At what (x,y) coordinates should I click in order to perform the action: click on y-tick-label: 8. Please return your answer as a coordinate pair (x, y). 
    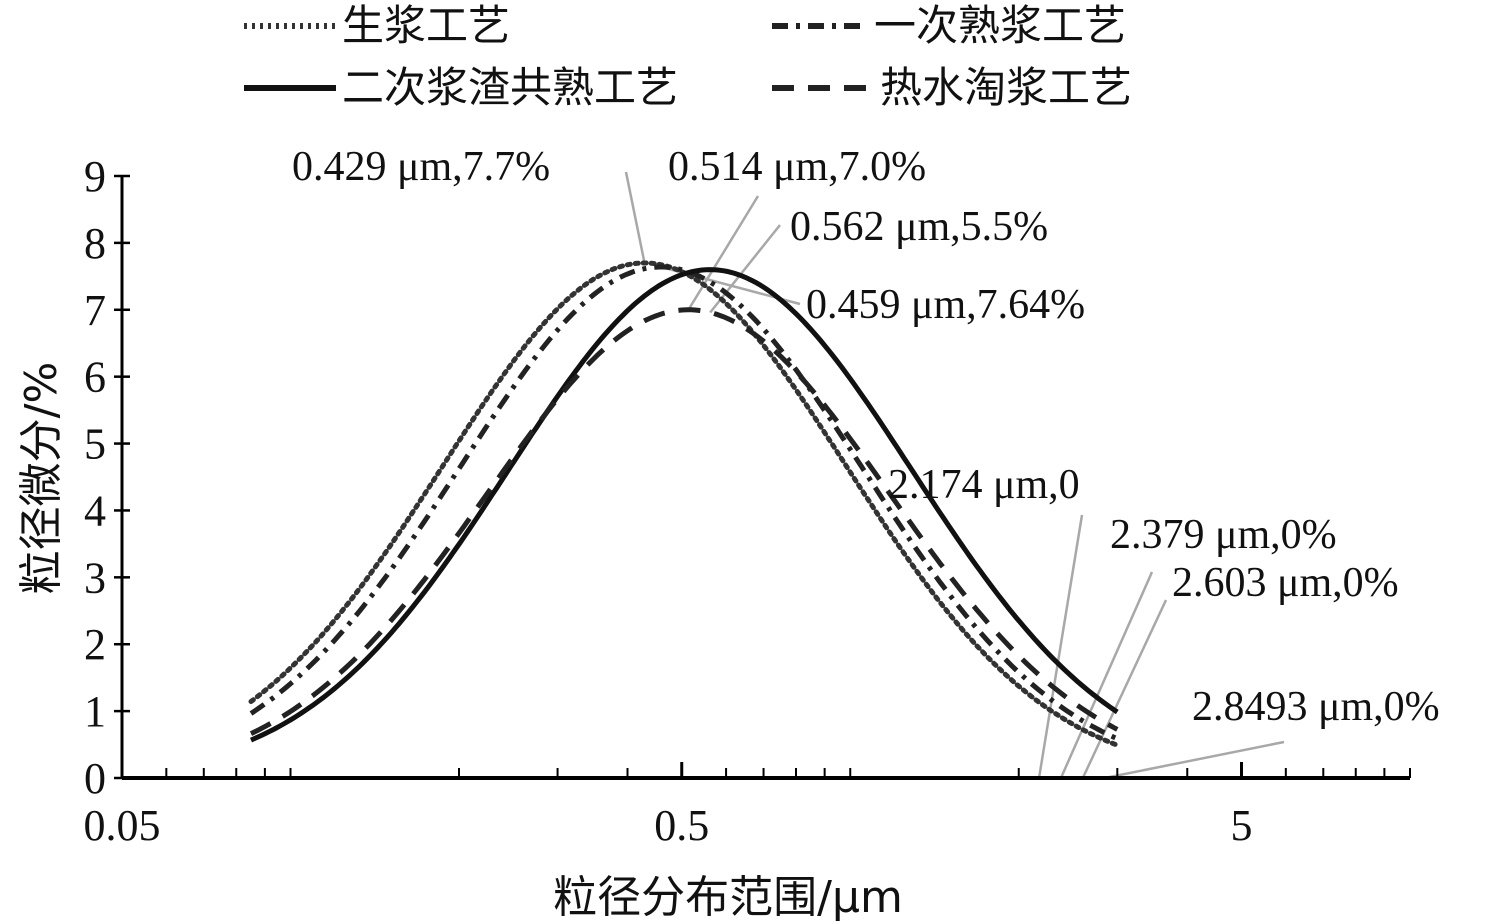
    Looking at the image, I should click on (95, 243).